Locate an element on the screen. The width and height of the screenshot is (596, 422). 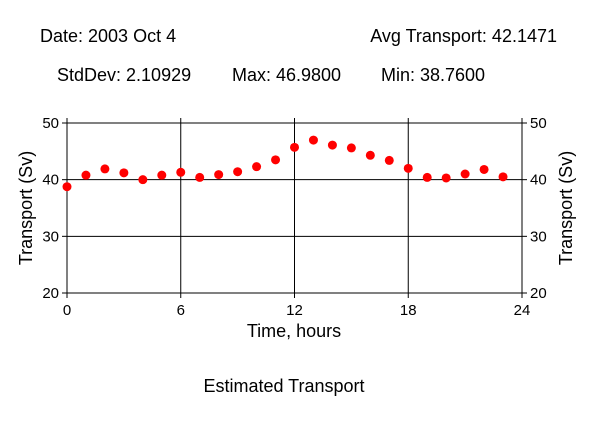
y-tick-label-right: 30 is located at coordinates (538, 236).